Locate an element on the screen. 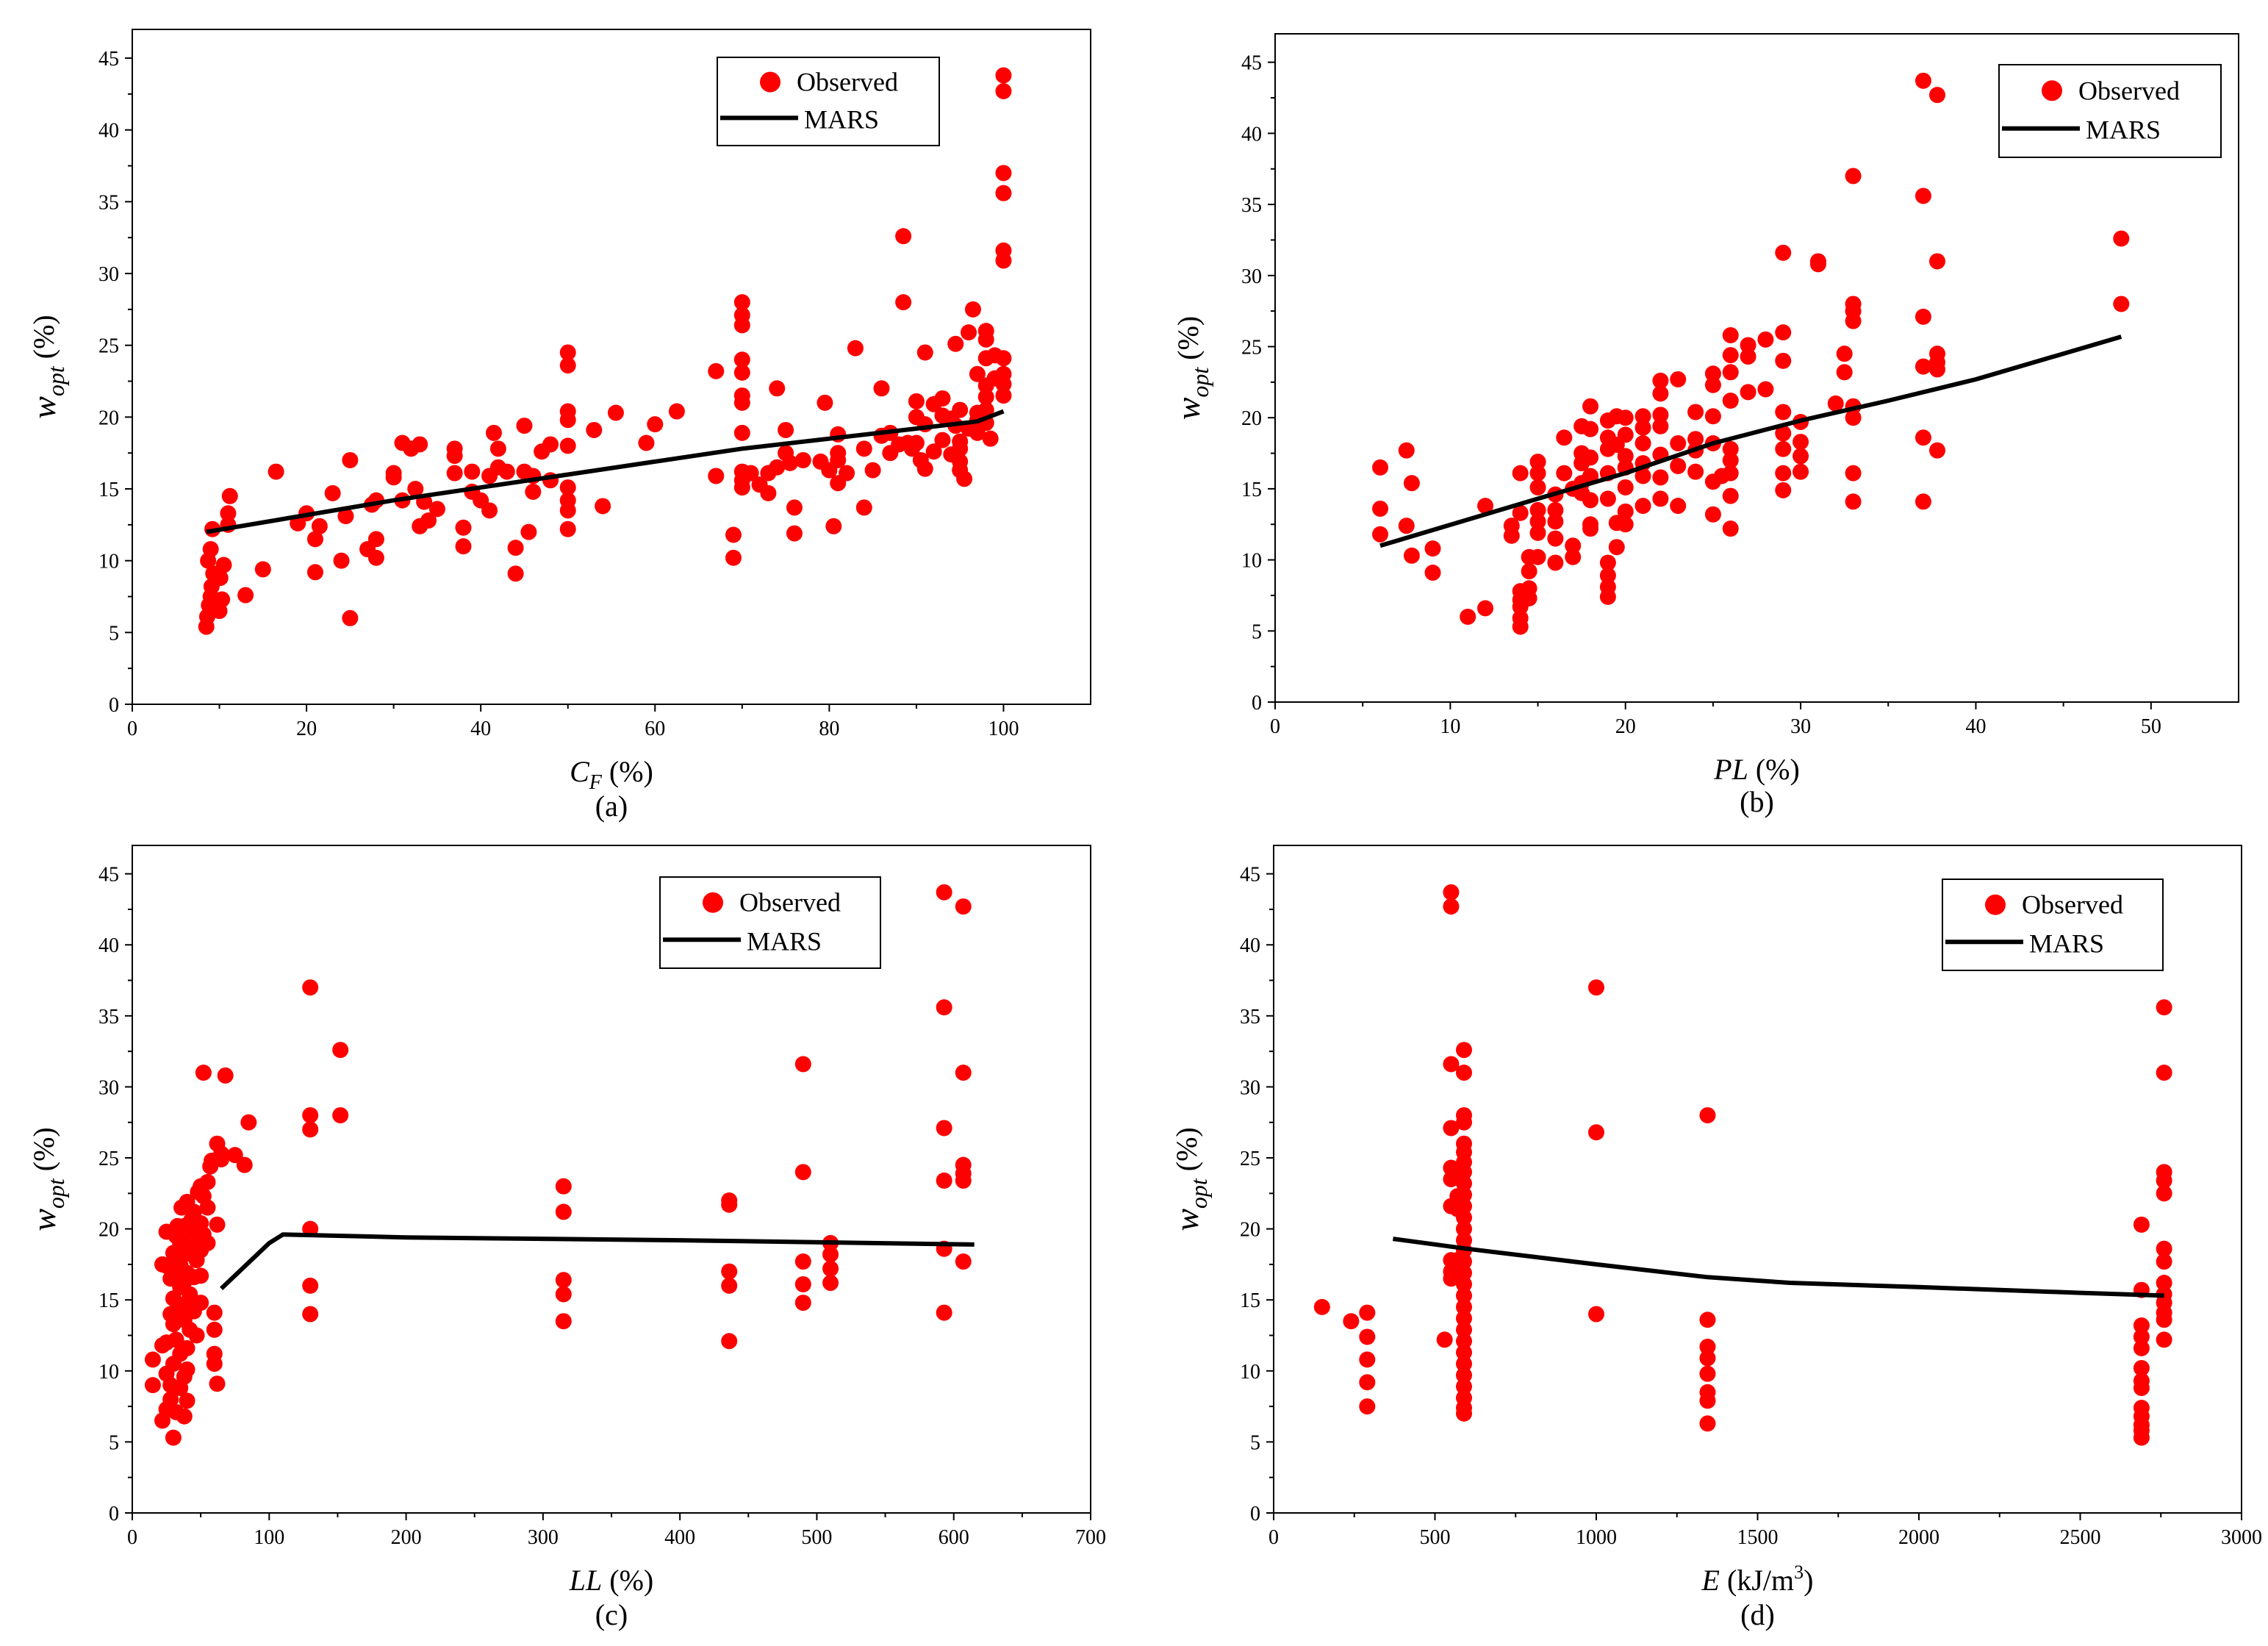  y-tick-label: 5 is located at coordinates (1257, 631).